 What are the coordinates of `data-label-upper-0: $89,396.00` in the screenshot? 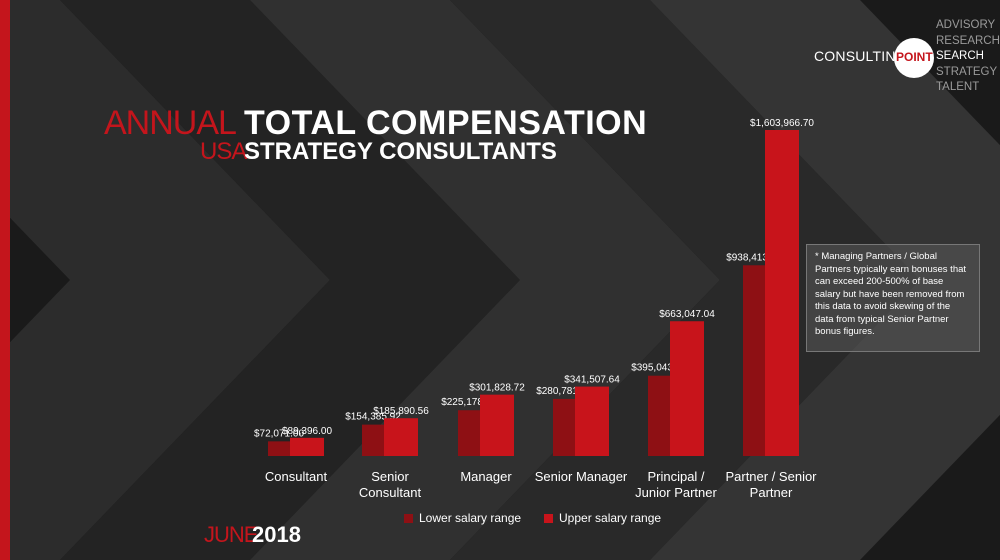 It's located at (307, 431).